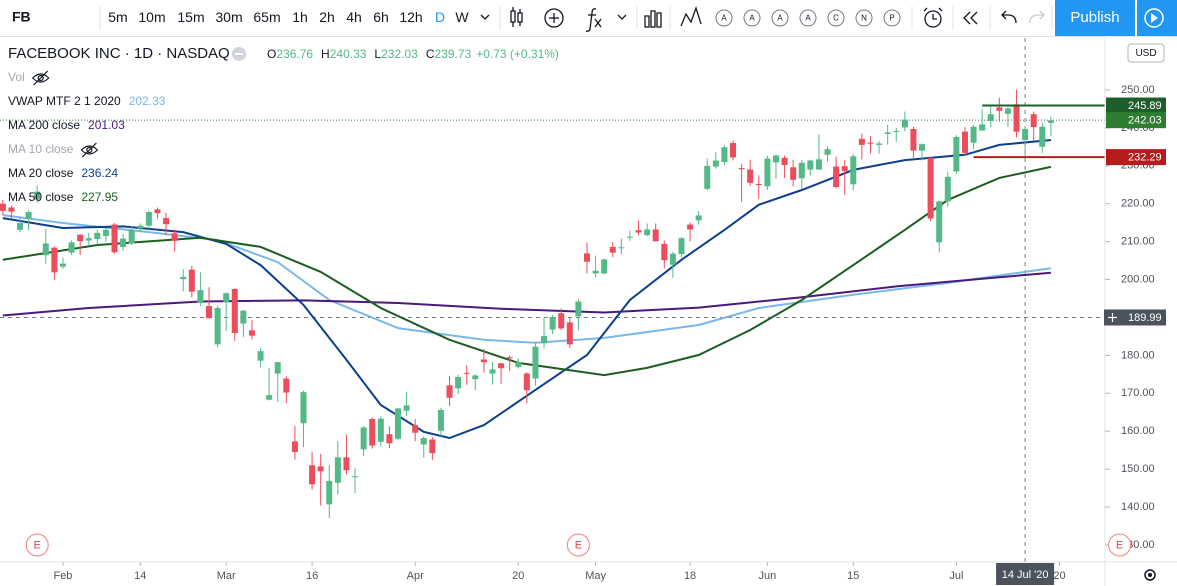 The image size is (1177, 586). Describe the element at coordinates (410, 17) in the screenshot. I see `interval-button: 12h` at that location.